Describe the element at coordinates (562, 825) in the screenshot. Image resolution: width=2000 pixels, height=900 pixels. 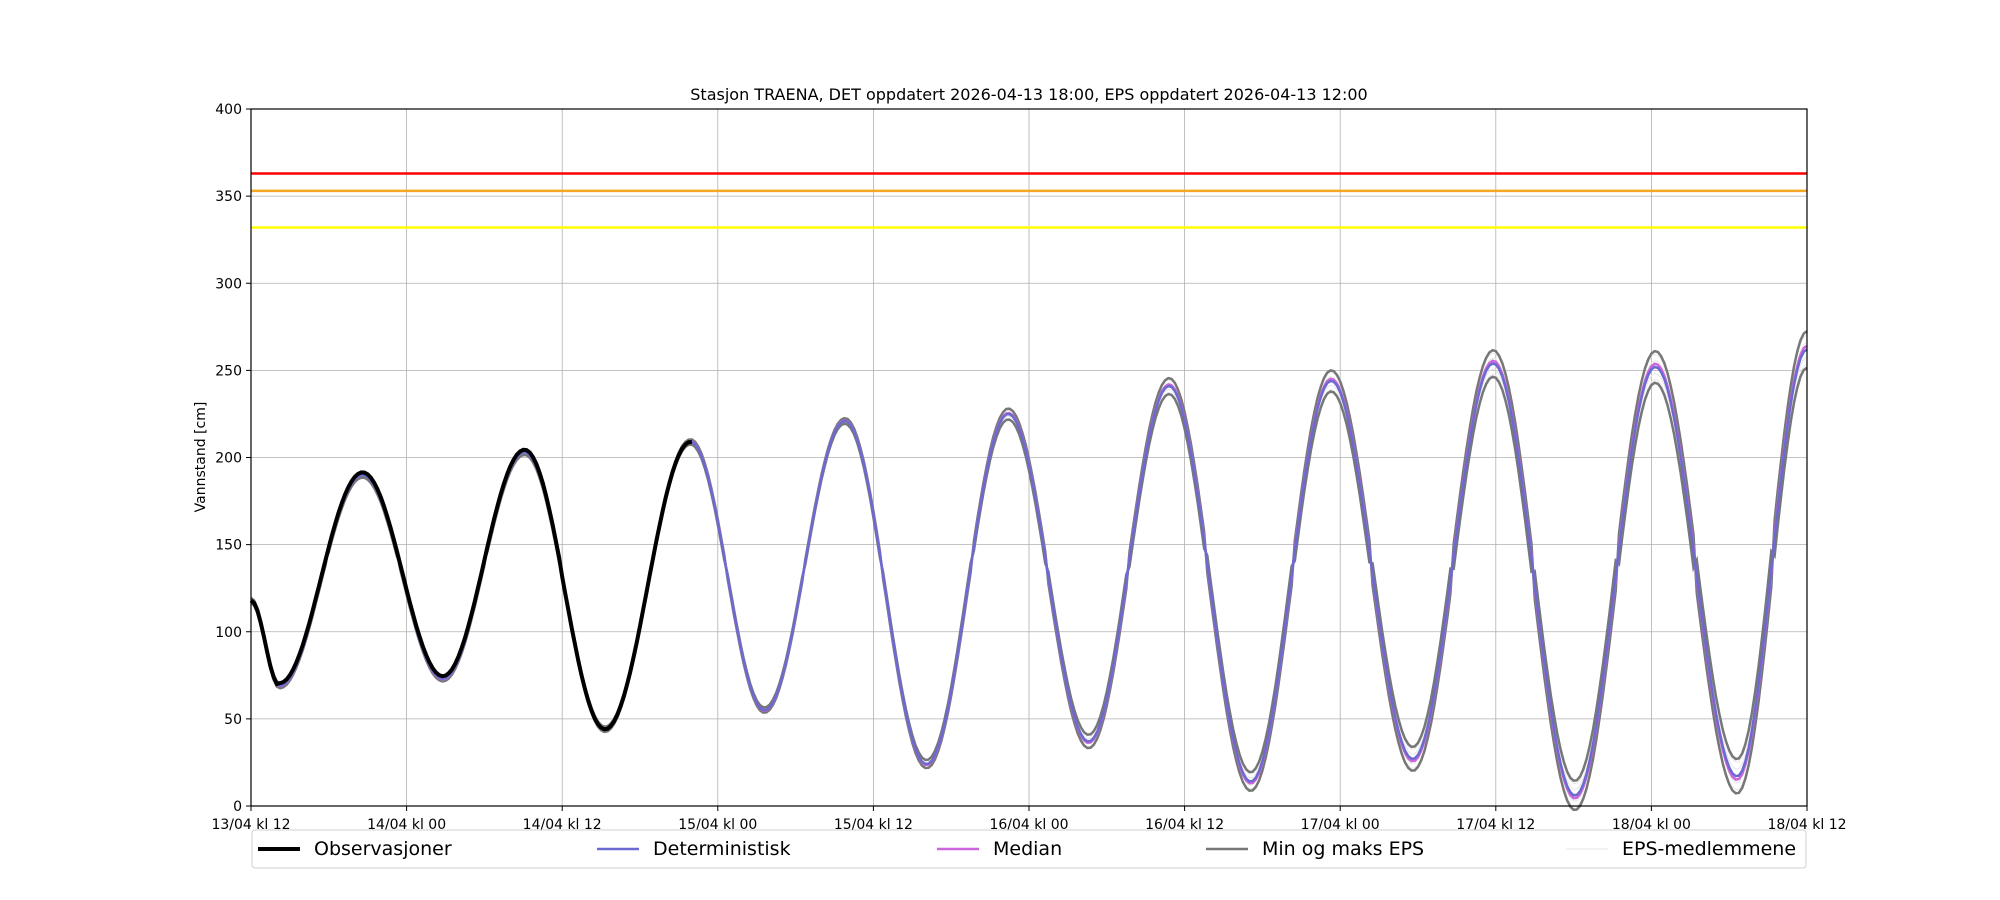
I see `x-tick-label: 14/04 kl 12` at that location.